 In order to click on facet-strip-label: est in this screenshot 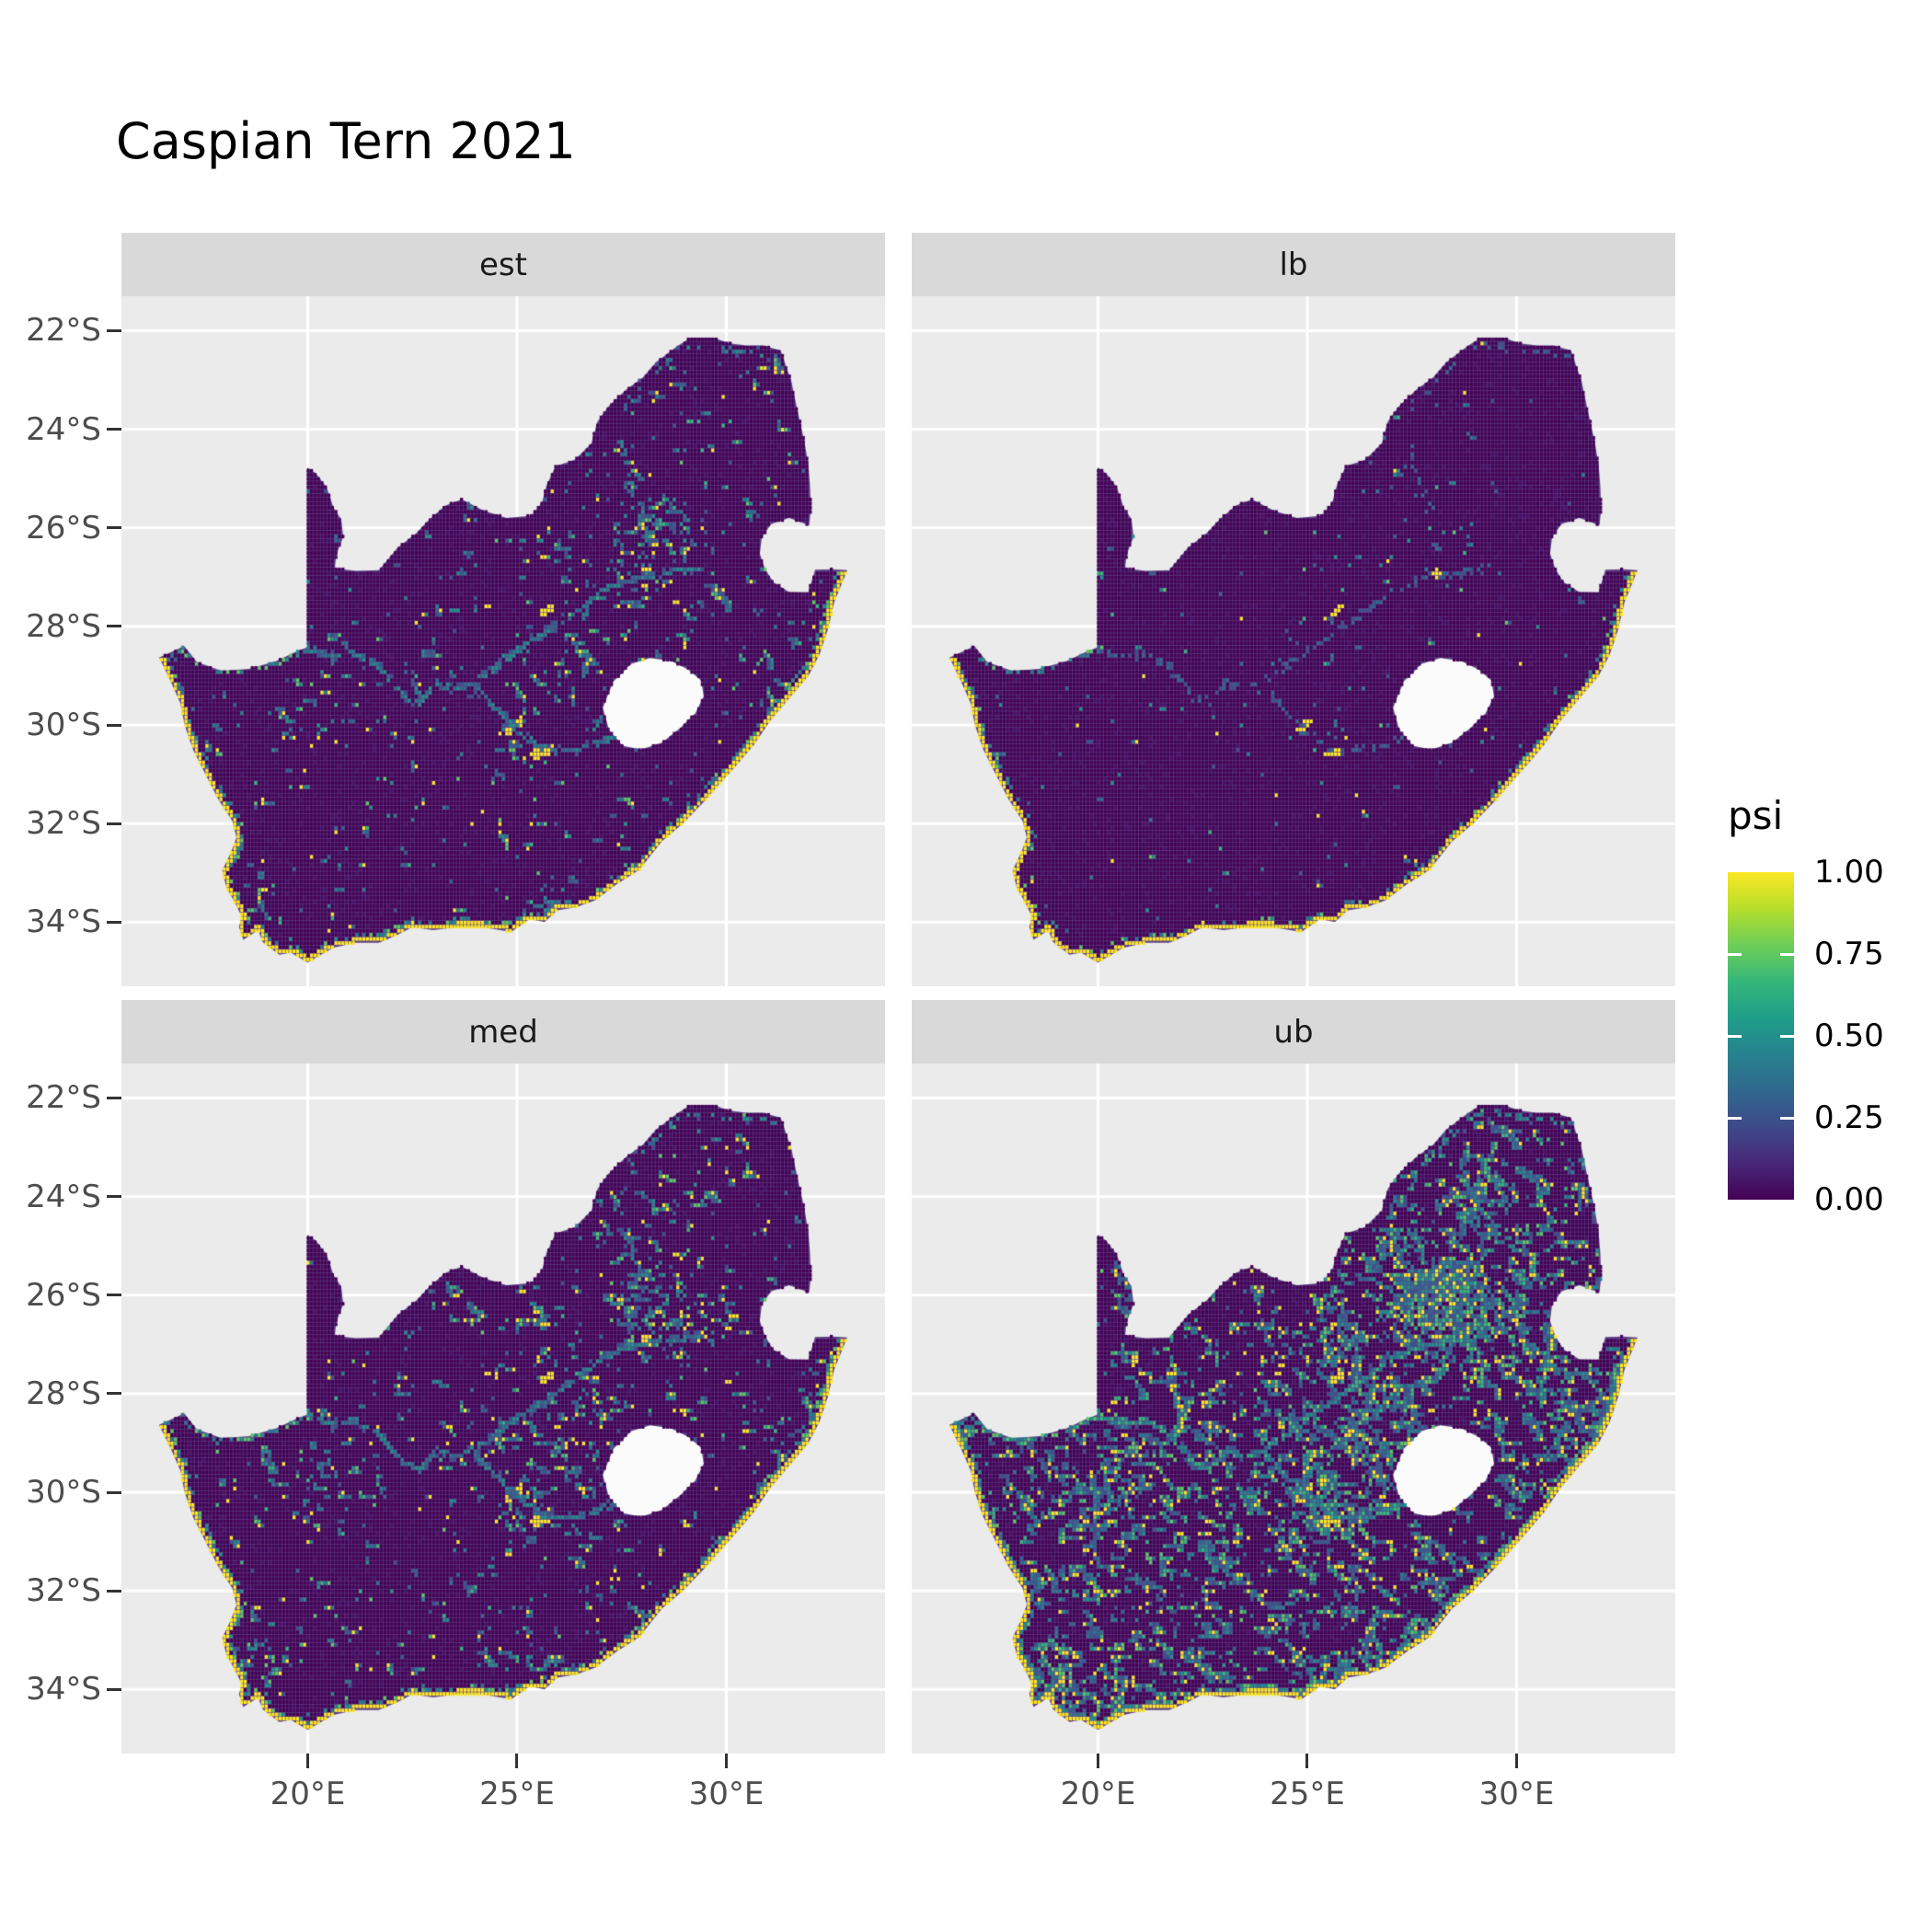, I will do `click(503, 264)`.